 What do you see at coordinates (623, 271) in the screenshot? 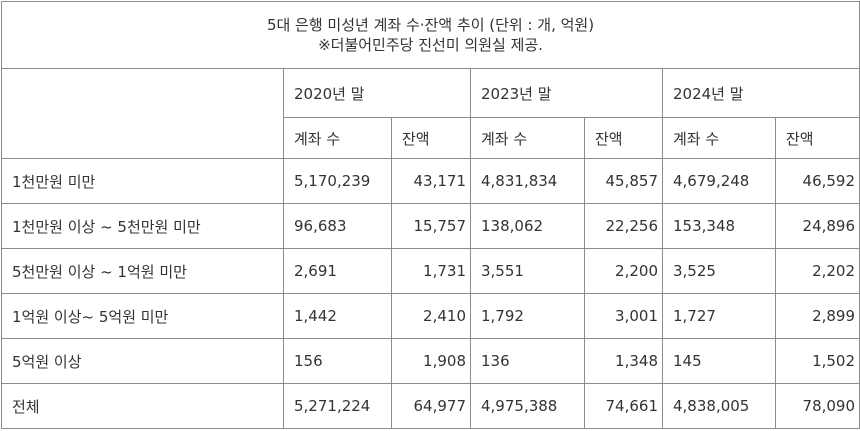
I see `value-cell: 2,200` at bounding box center [623, 271].